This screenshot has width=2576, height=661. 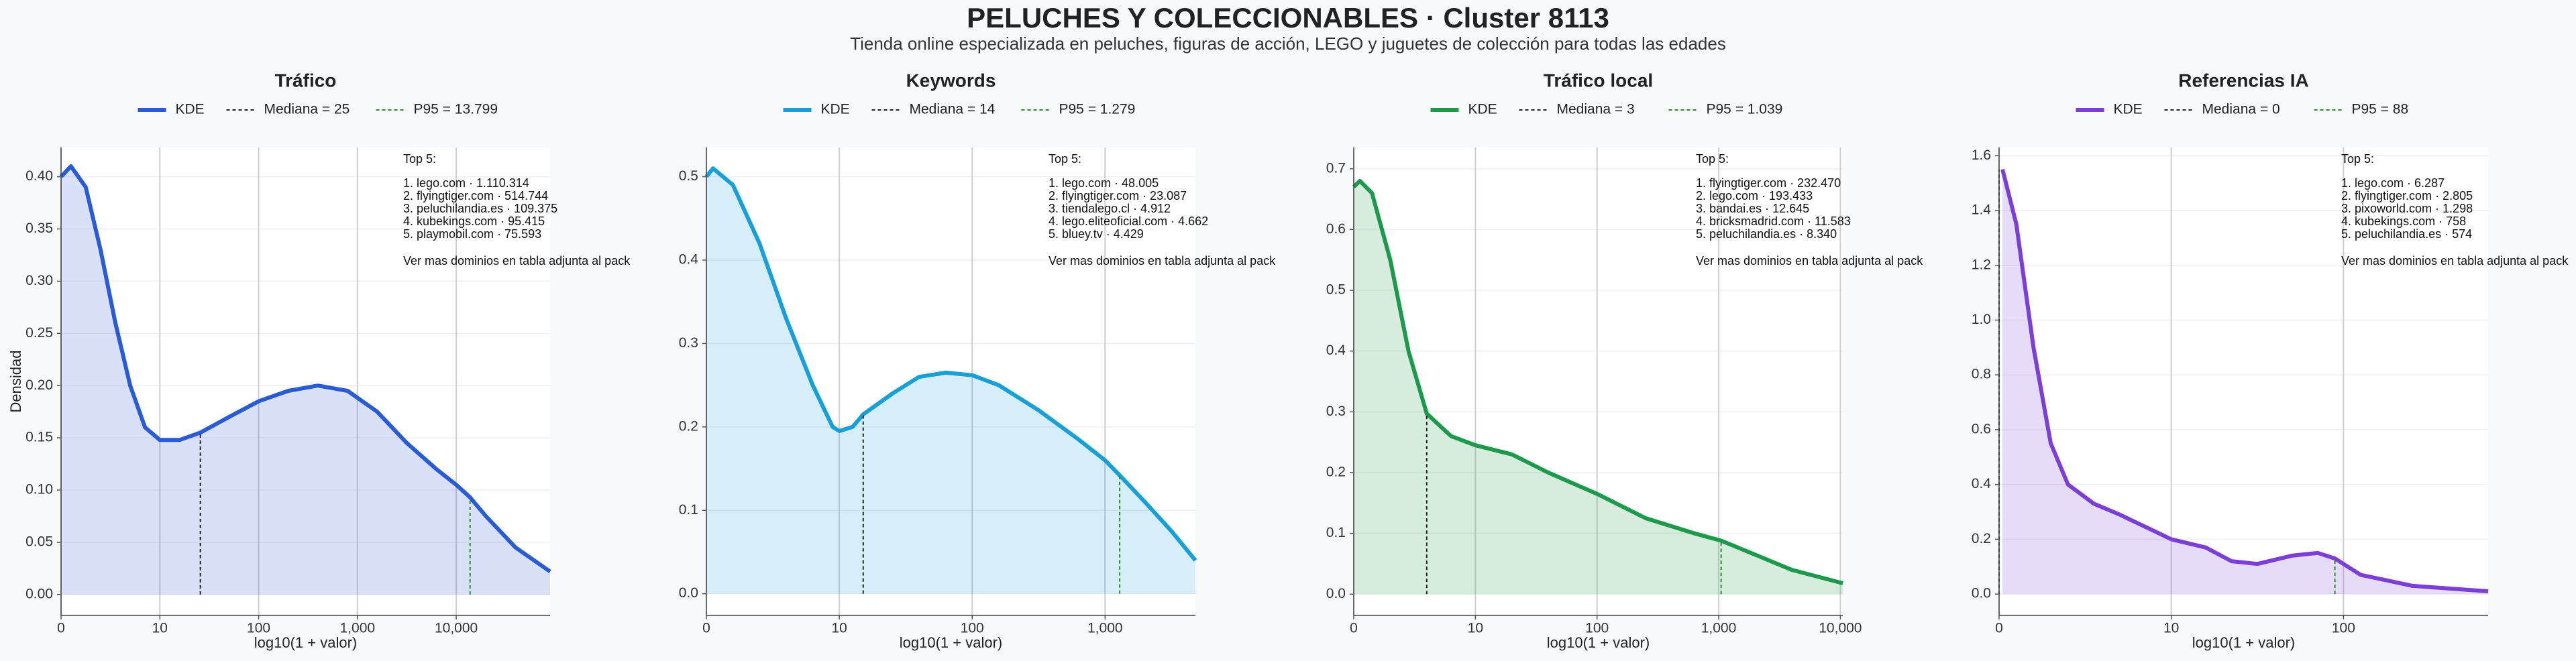 I want to click on legend-label: Mediana = 14, so click(x=953, y=110).